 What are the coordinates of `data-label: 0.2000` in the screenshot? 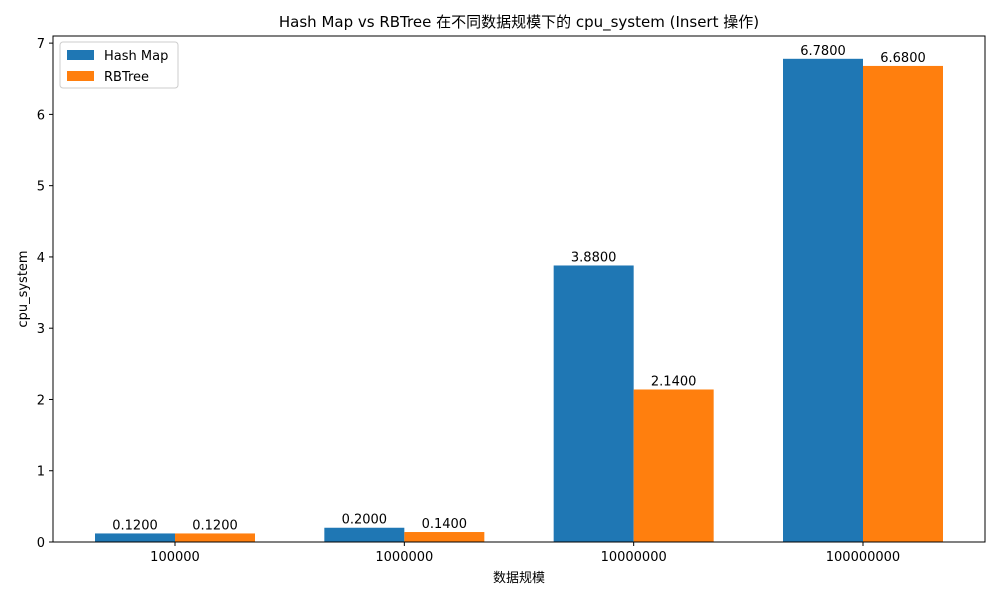 It's located at (365, 520).